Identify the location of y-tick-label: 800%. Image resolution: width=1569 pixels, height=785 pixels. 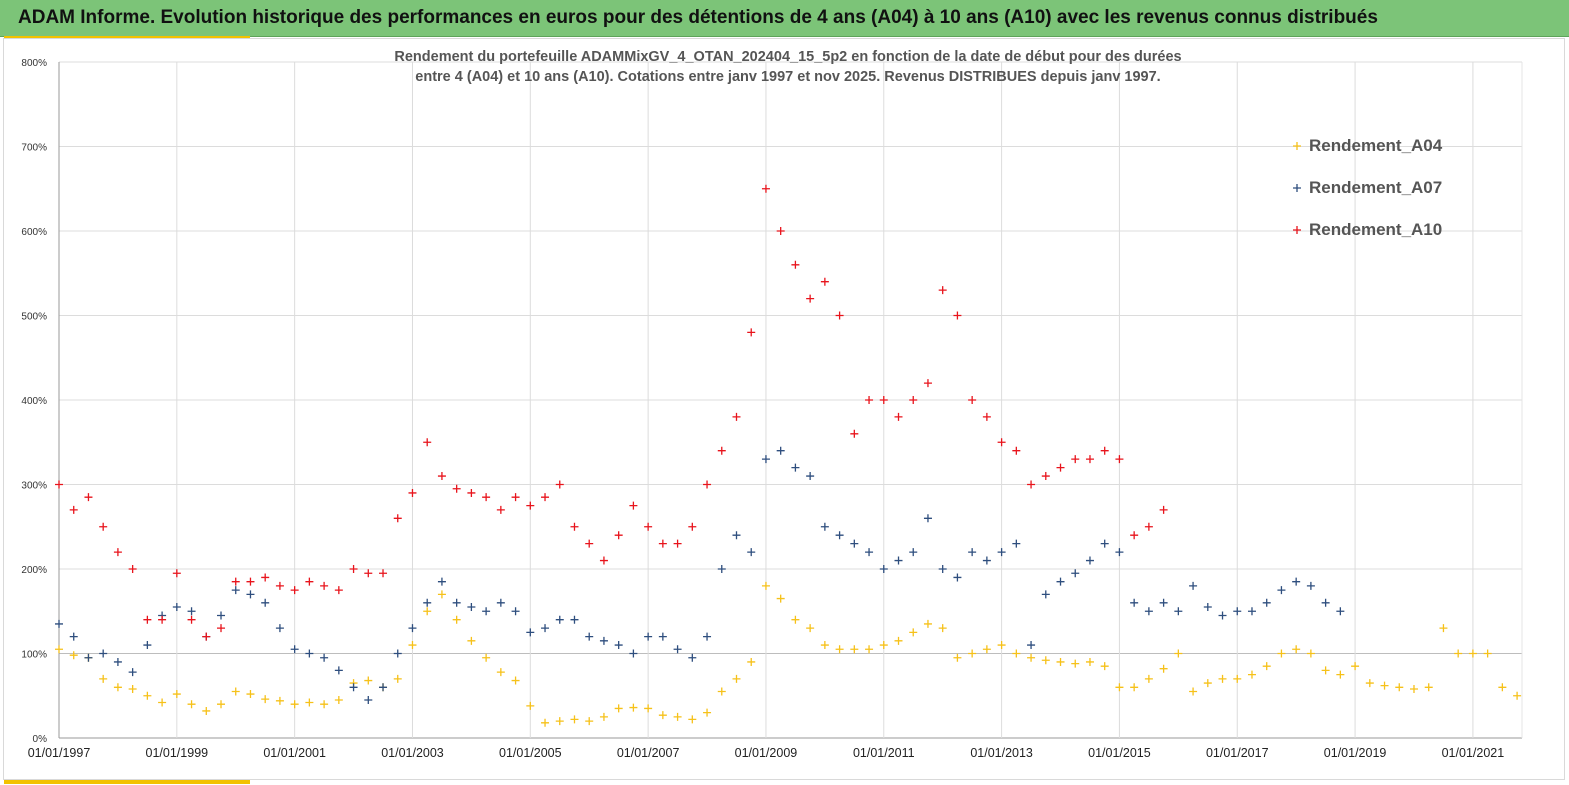
(34, 63).